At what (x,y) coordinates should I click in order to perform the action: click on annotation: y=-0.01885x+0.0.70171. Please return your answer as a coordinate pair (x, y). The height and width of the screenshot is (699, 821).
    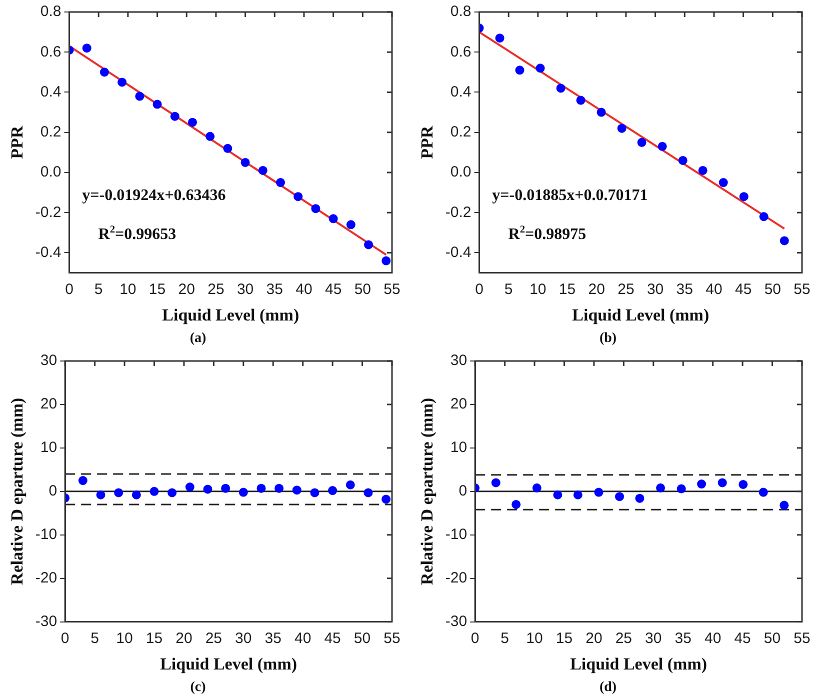
    Looking at the image, I should click on (570, 195).